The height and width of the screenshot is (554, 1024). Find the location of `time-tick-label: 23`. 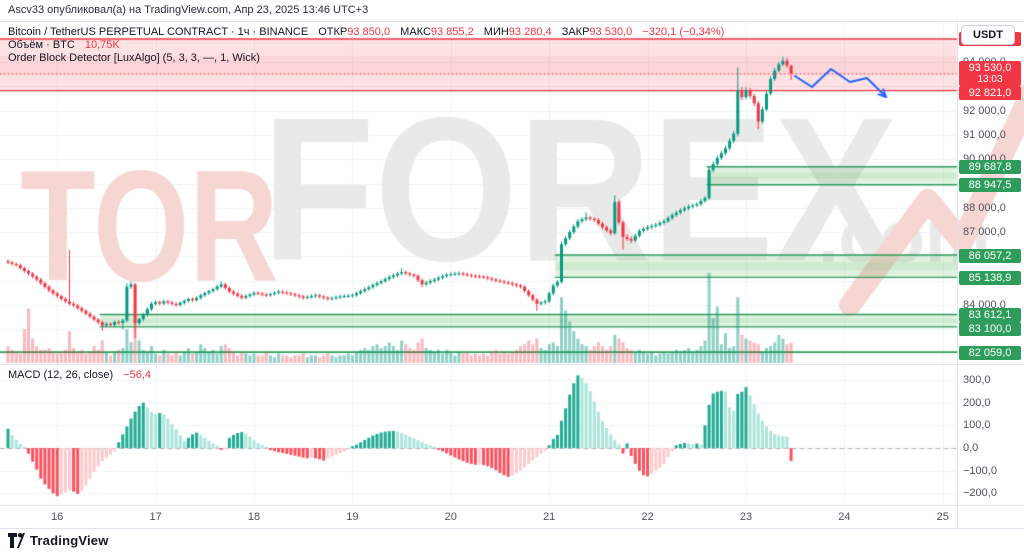

time-tick-label: 23 is located at coordinates (746, 517).